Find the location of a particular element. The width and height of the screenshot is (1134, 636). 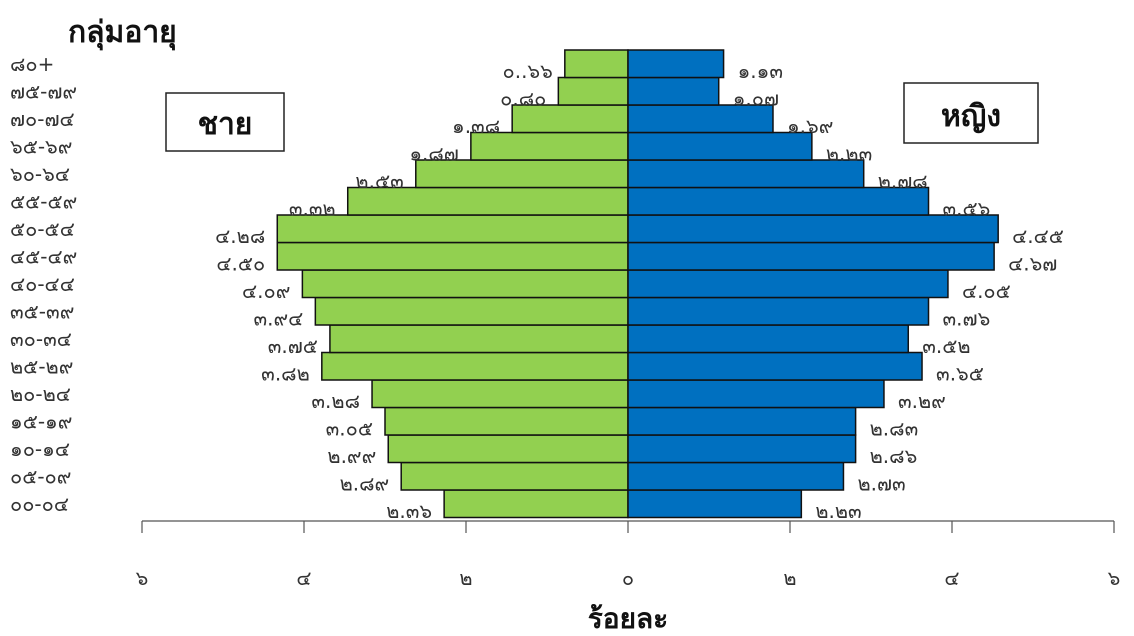

male-value-label: ๑.๓๘ is located at coordinates (476, 126).